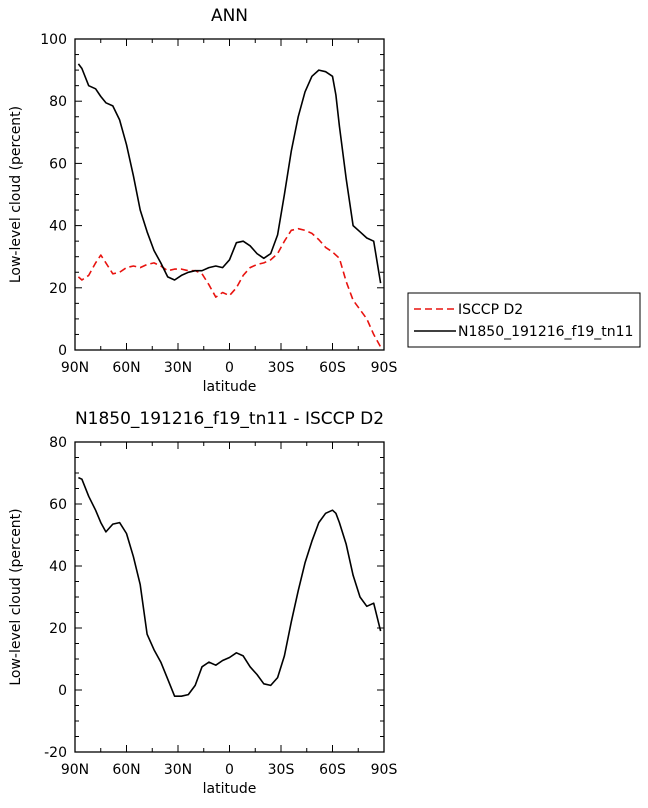 The image size is (648, 808). What do you see at coordinates (53, 40) in the screenshot?
I see `y-tick-label: 100` at bounding box center [53, 40].